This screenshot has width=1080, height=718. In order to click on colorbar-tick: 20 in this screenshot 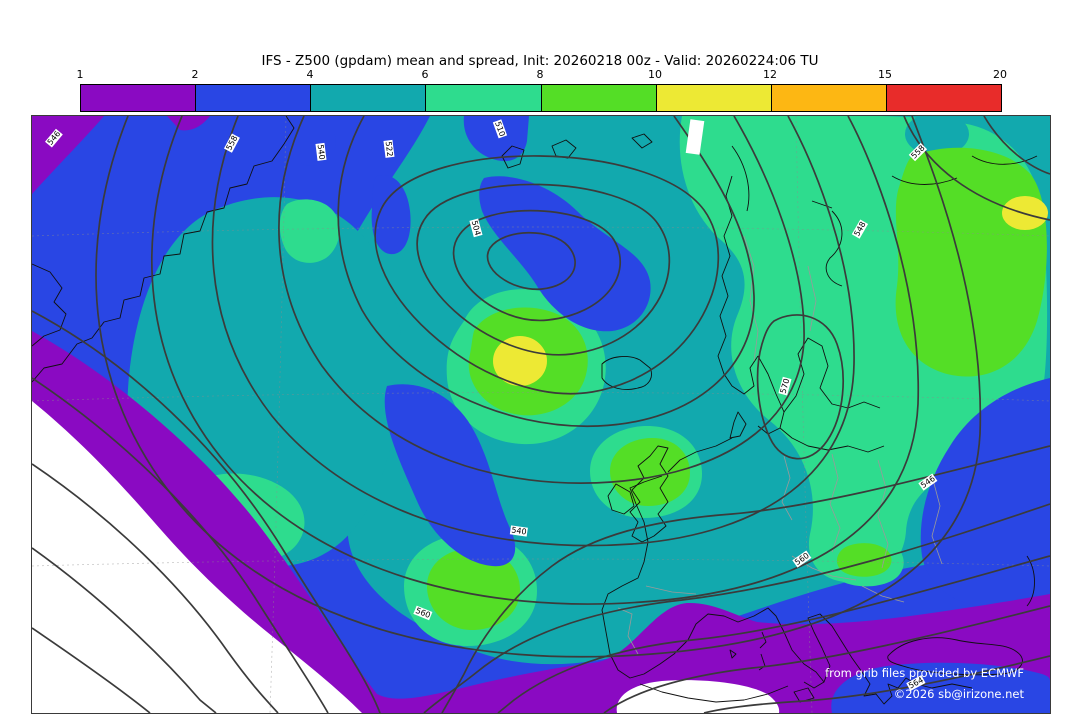, I will do `click(1000, 74)`.